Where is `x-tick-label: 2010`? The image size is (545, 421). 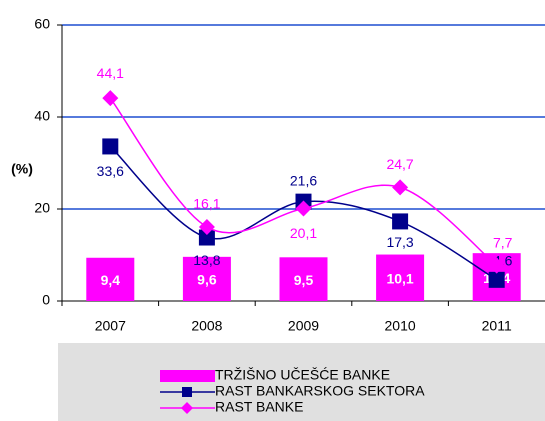 x-tick-label: 2010 is located at coordinates (400, 326).